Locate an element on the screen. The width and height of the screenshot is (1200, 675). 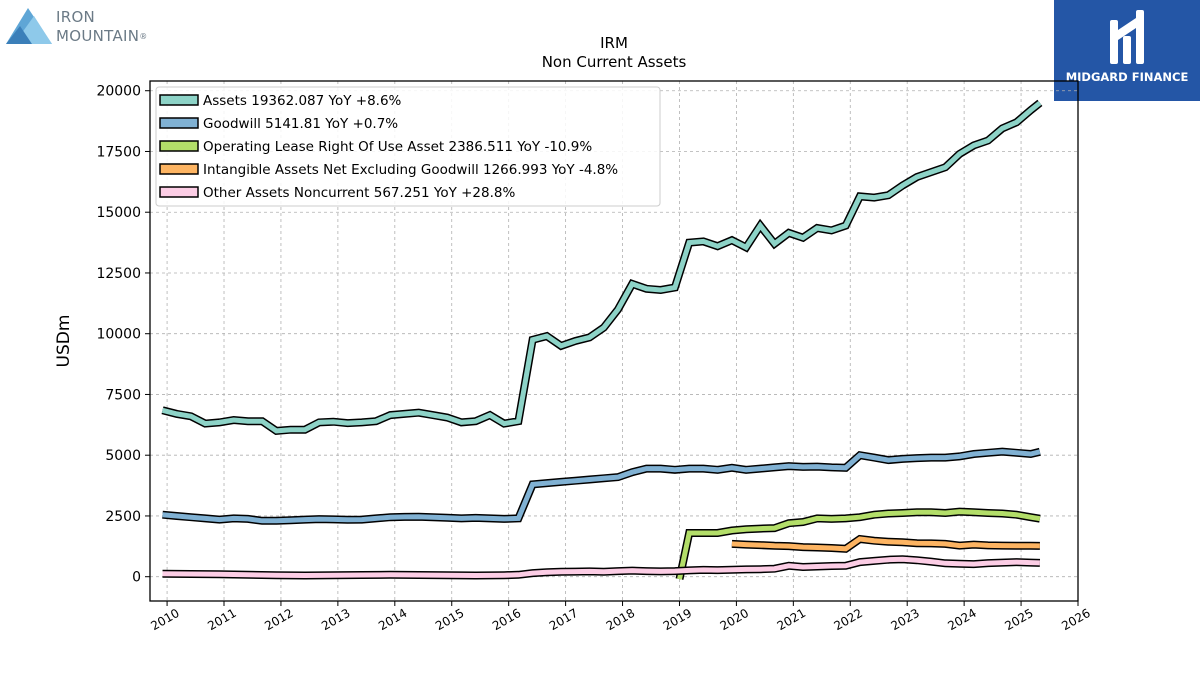
y-tick-label: 20000 is located at coordinates (118, 92).